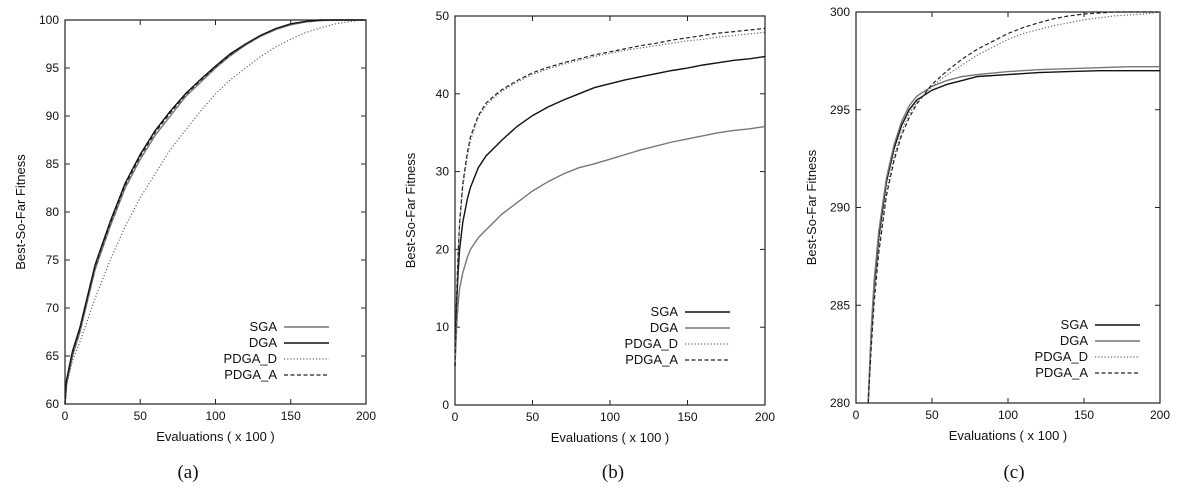  Describe the element at coordinates (610, 246) in the screenshot. I see `series-line-dga` at that location.